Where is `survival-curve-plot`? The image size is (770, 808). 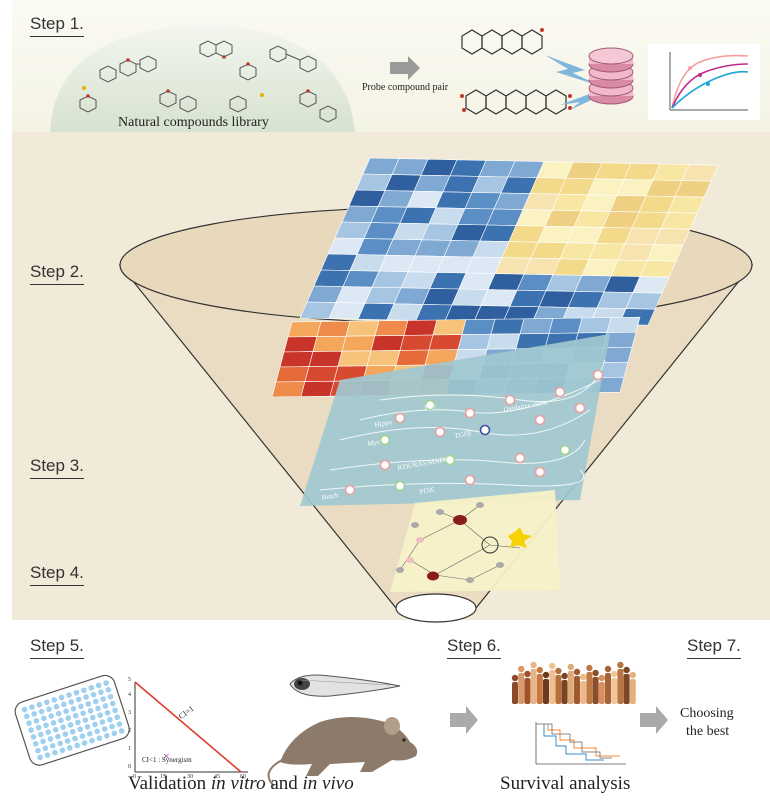
survival-curve-plot is located at coordinates (578, 744).